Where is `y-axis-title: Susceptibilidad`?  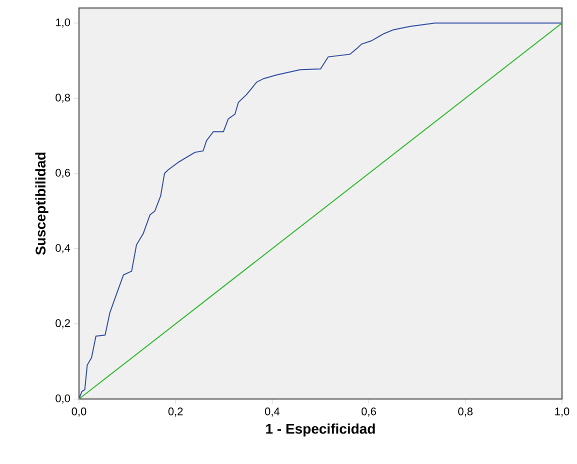
y-axis-title: Susceptibilidad is located at coordinates (41, 203).